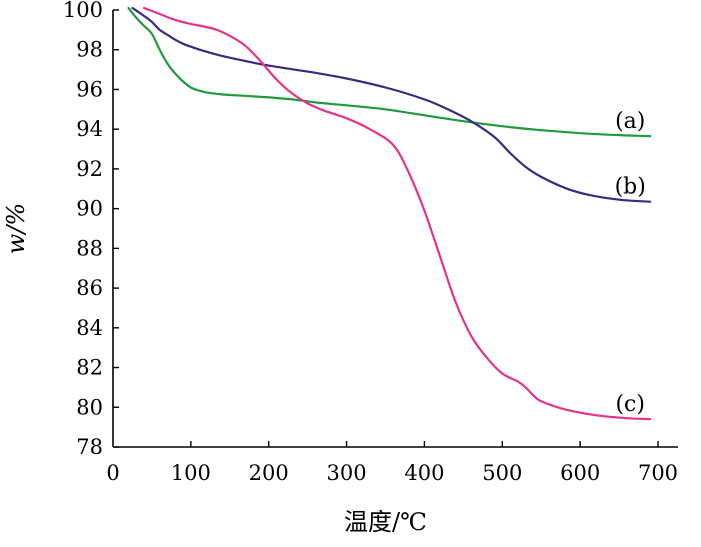 This screenshot has width=701, height=547. I want to click on series-label-2: (c), so click(630, 404).